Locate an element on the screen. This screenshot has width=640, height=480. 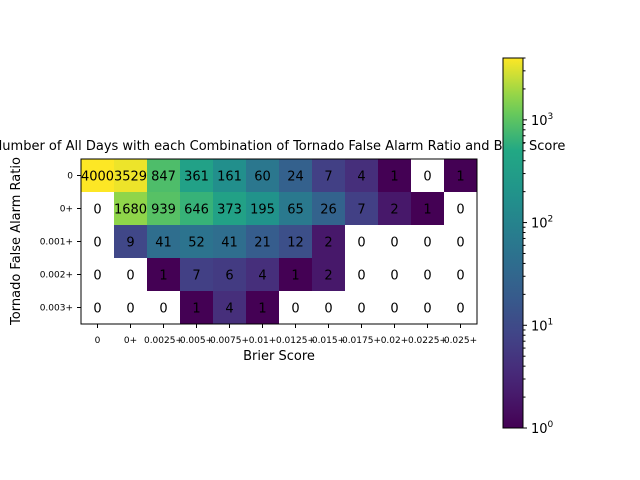
cell-value-label: 847 is located at coordinates (163, 177).